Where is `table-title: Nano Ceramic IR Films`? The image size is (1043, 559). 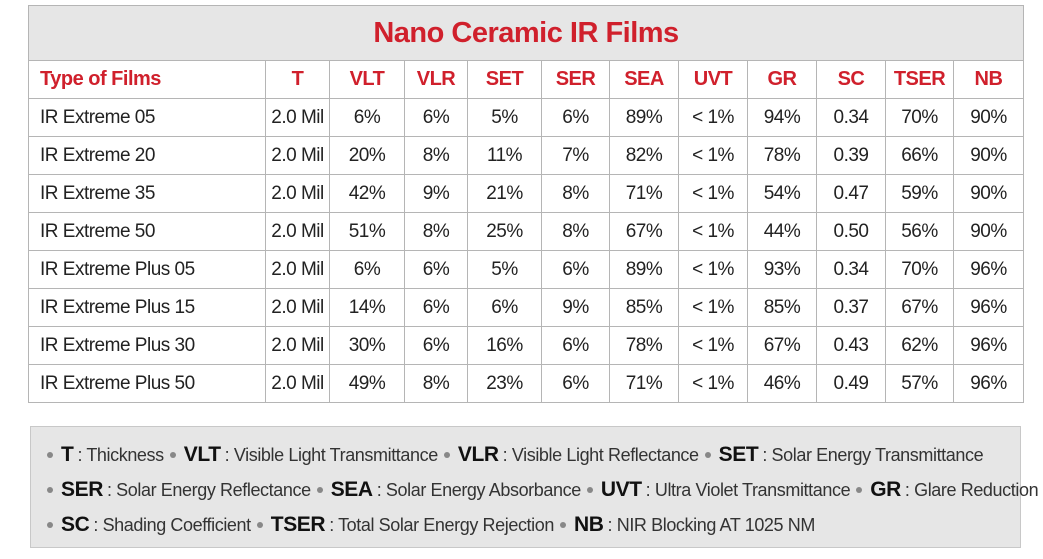
table-title: Nano Ceramic IR Films is located at coordinates (526, 33).